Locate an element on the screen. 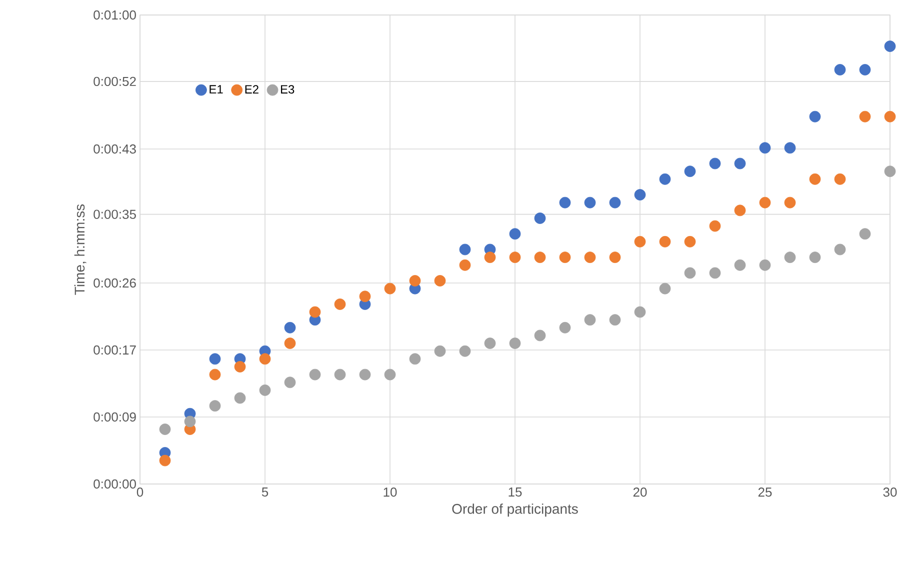 The height and width of the screenshot is (571, 906). x-tick-label: 20 is located at coordinates (640, 492).